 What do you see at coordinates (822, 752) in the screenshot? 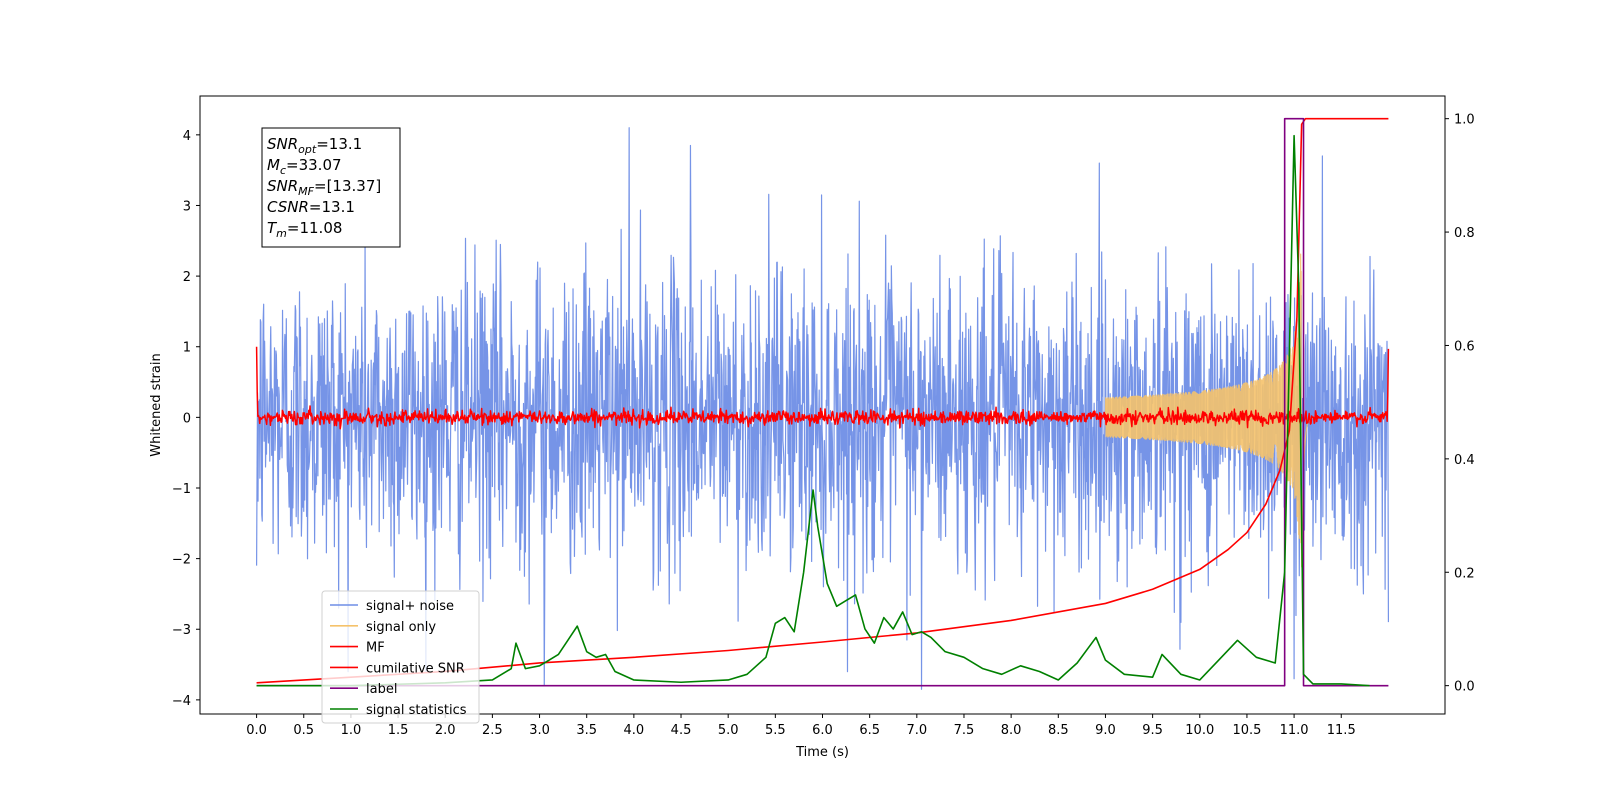
I see `x-axis-label: Time (s)` at bounding box center [822, 752].